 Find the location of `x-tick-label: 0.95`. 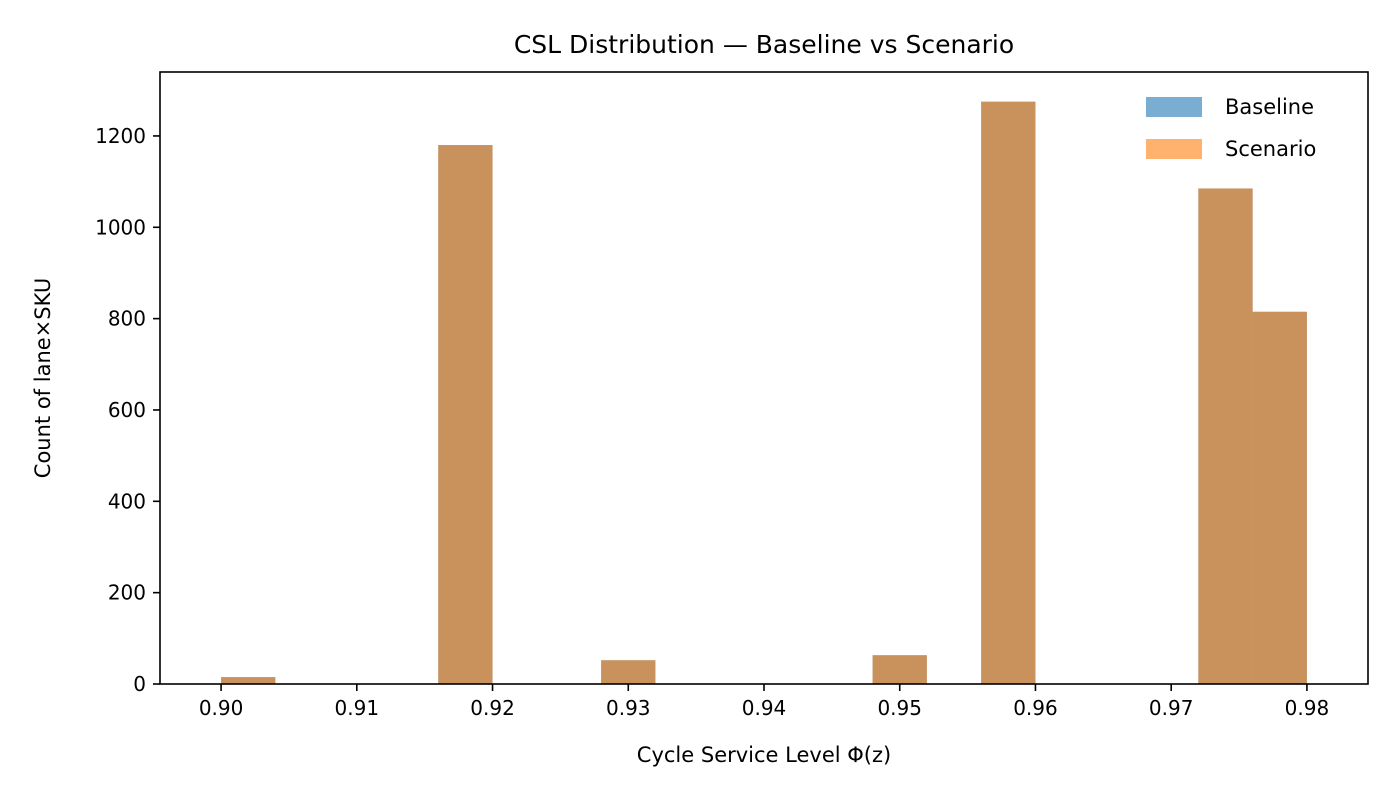

x-tick-label: 0.95 is located at coordinates (899, 708).